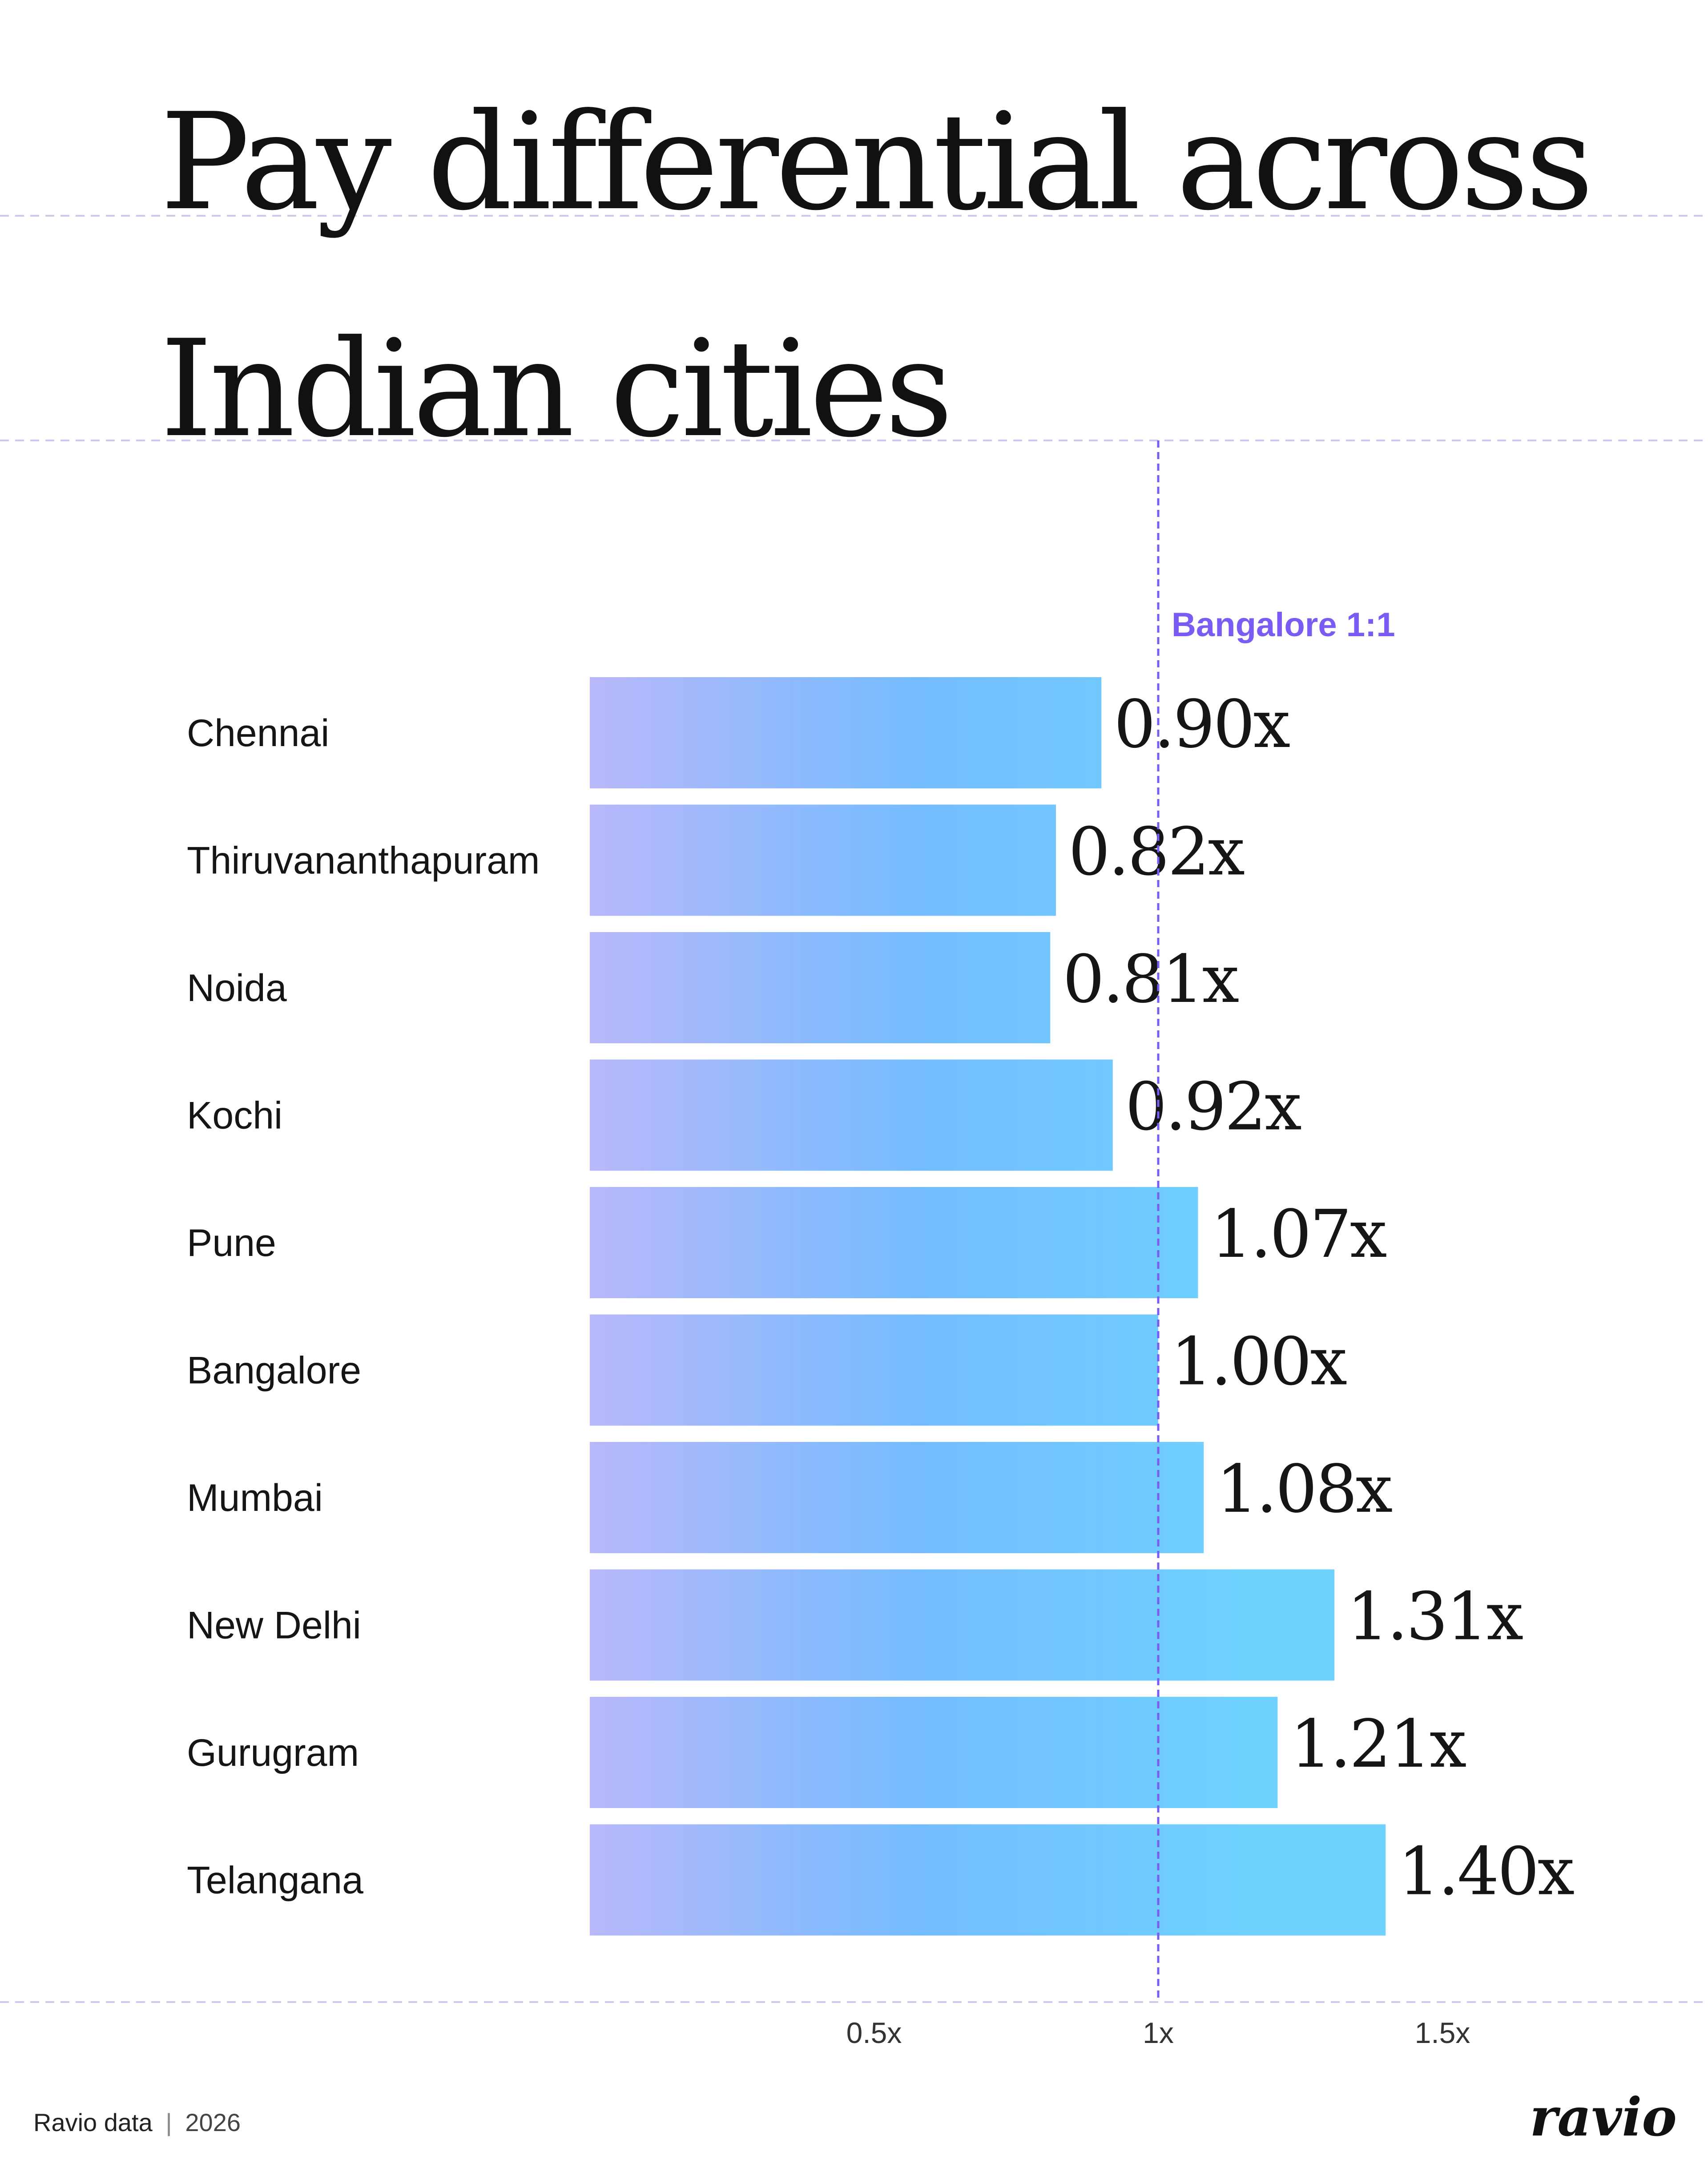 Image resolution: width=1708 pixels, height=2180 pixels. I want to click on value-label: 1.08x, so click(1304, 1489).